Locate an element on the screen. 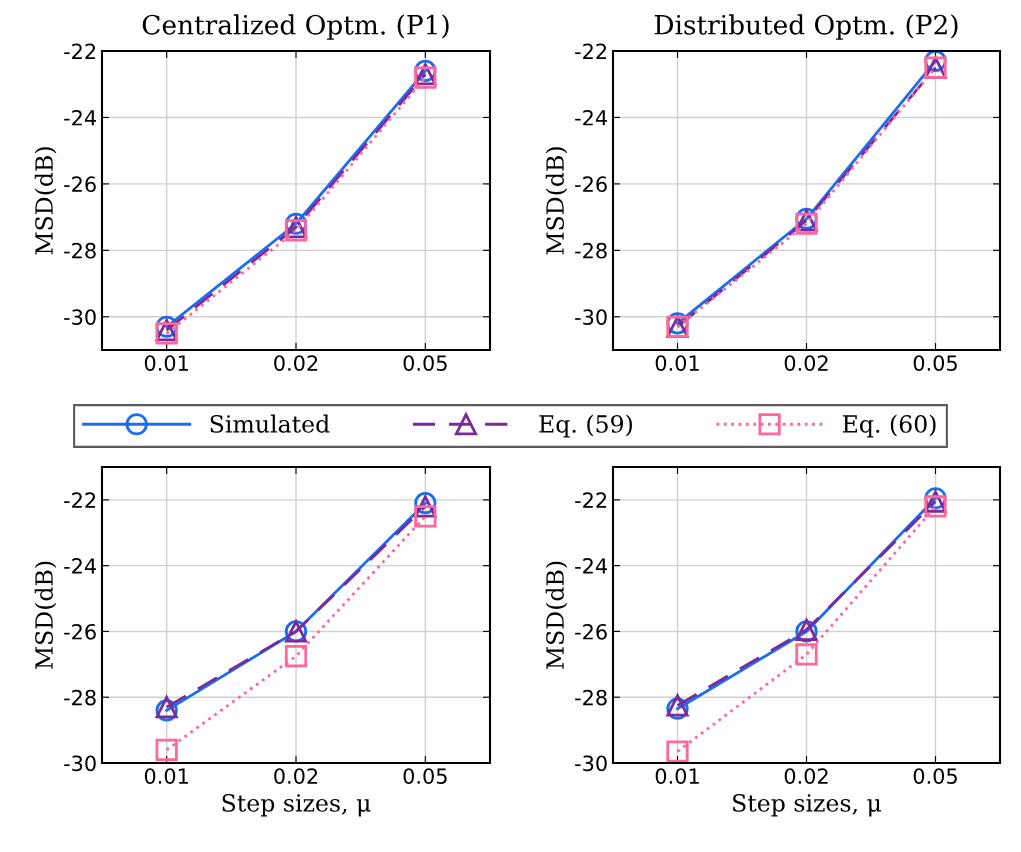 Image resolution: width=1021 pixels, height=852 pixels. legend-label: Simulated is located at coordinates (270, 423).